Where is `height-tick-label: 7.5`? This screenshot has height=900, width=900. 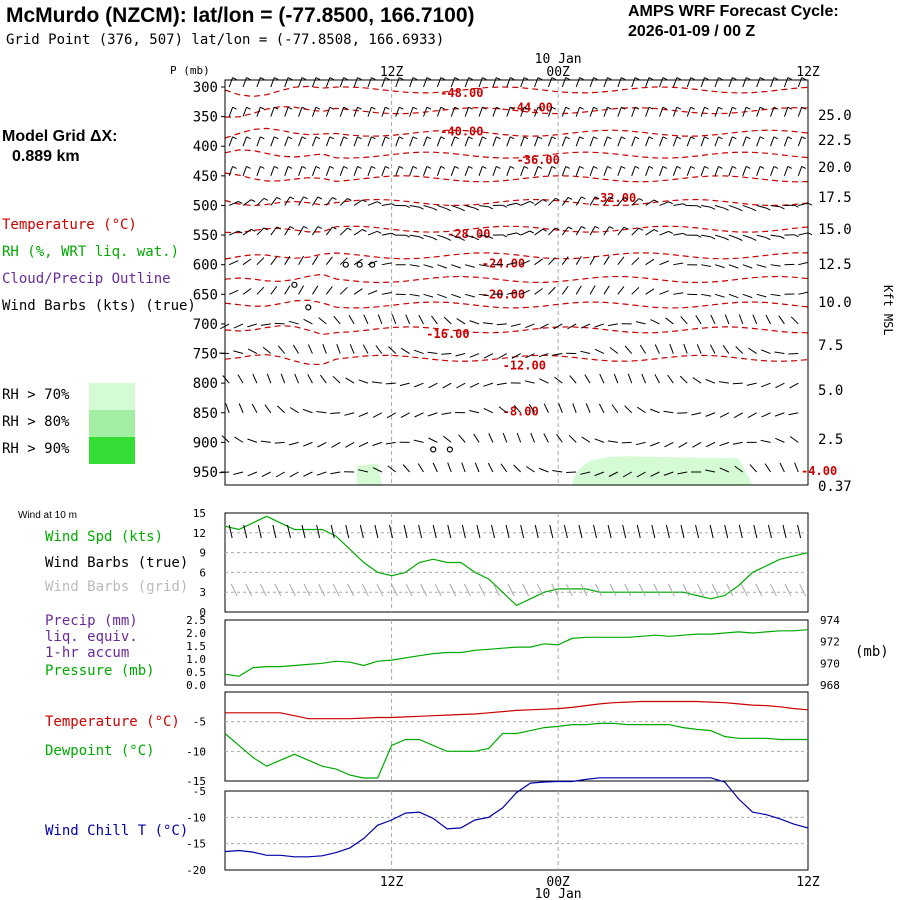 height-tick-label: 7.5 is located at coordinates (830, 346).